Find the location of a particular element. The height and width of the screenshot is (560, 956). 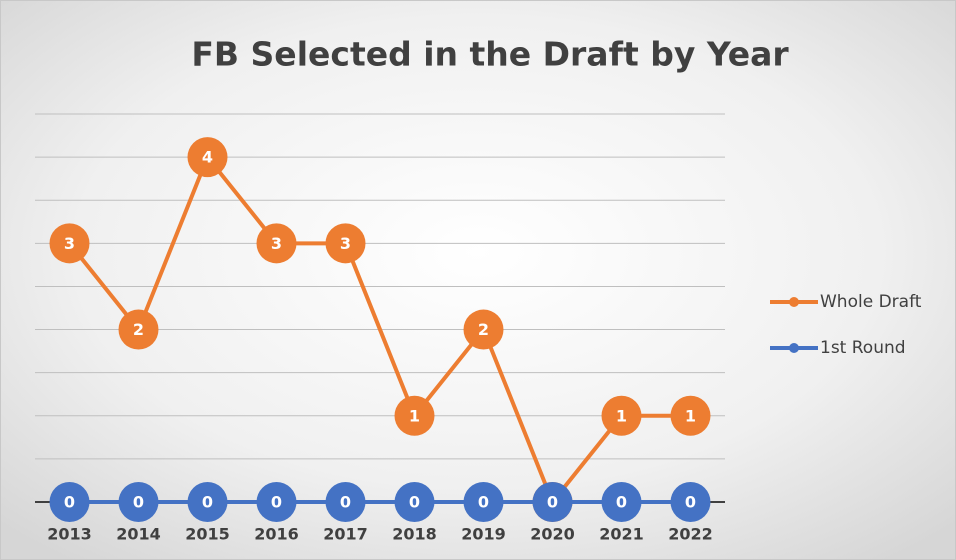

x-tick-label: 2016 is located at coordinates (276, 534).